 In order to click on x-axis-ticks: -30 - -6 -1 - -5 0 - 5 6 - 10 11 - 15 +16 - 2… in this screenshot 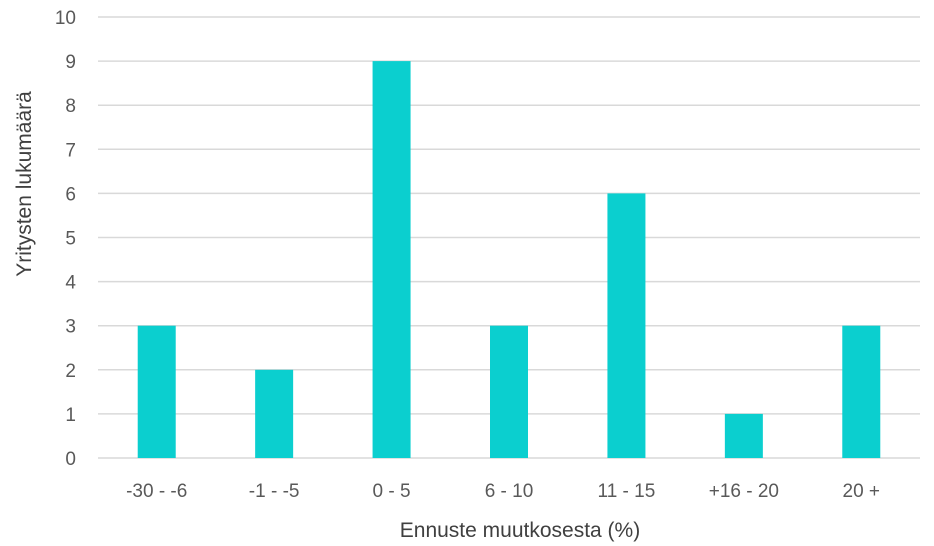, I will do `click(503, 491)`.